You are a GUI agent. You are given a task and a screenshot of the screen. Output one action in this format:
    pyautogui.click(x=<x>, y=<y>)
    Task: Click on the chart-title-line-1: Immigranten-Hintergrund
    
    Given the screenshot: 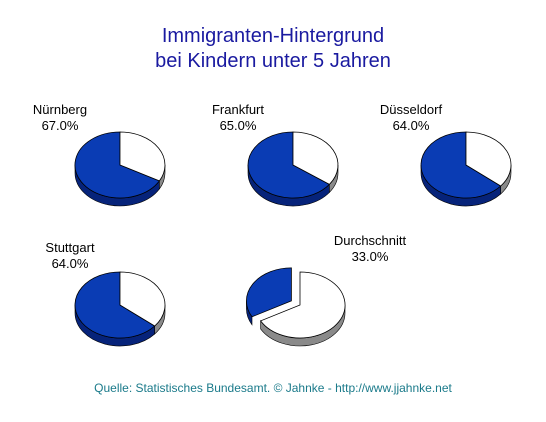 What is the action you would take?
    pyautogui.click(x=273, y=36)
    